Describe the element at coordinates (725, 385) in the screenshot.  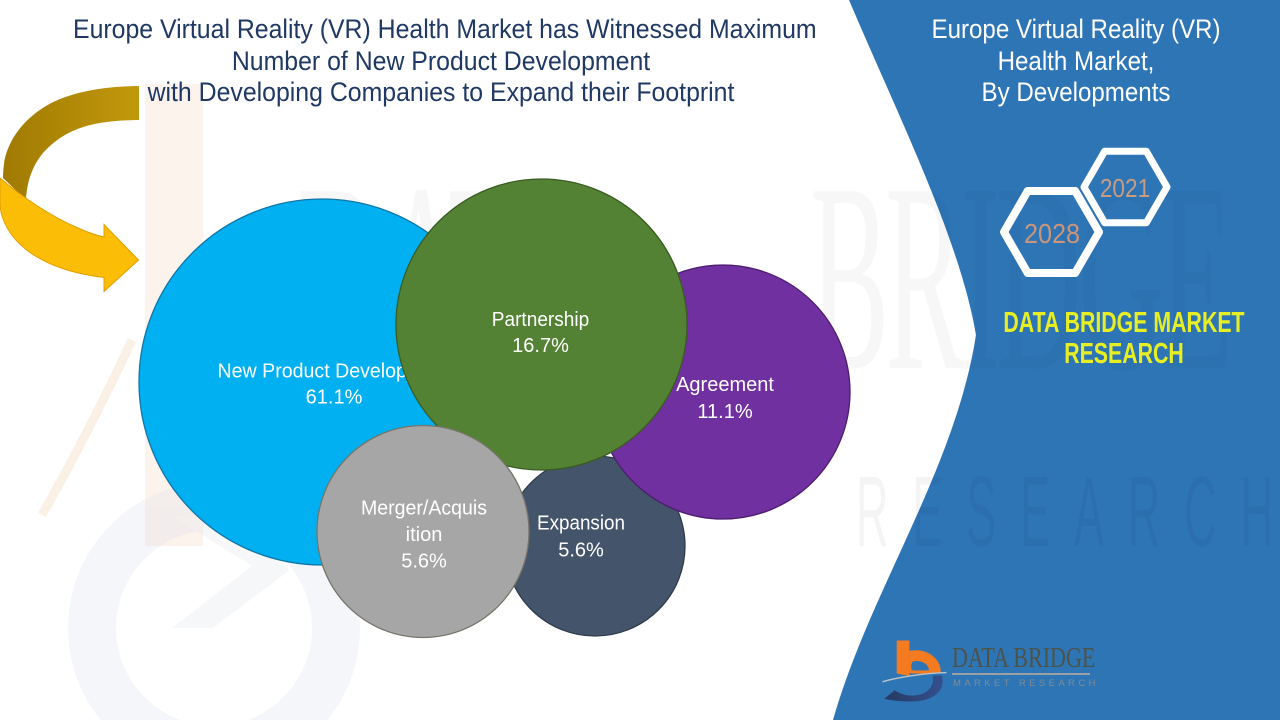
I see `svg-text: Agreement` at that location.